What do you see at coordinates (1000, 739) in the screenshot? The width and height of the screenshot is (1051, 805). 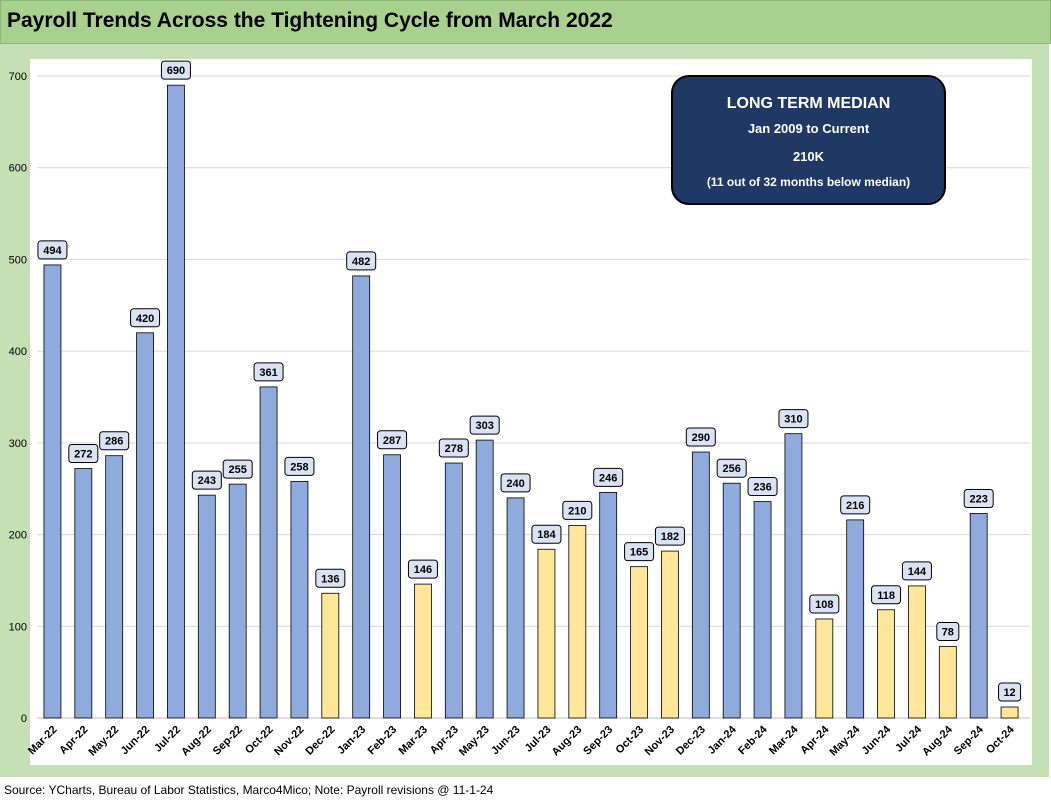 I see `x-tick-label: Oct-24` at bounding box center [1000, 739].